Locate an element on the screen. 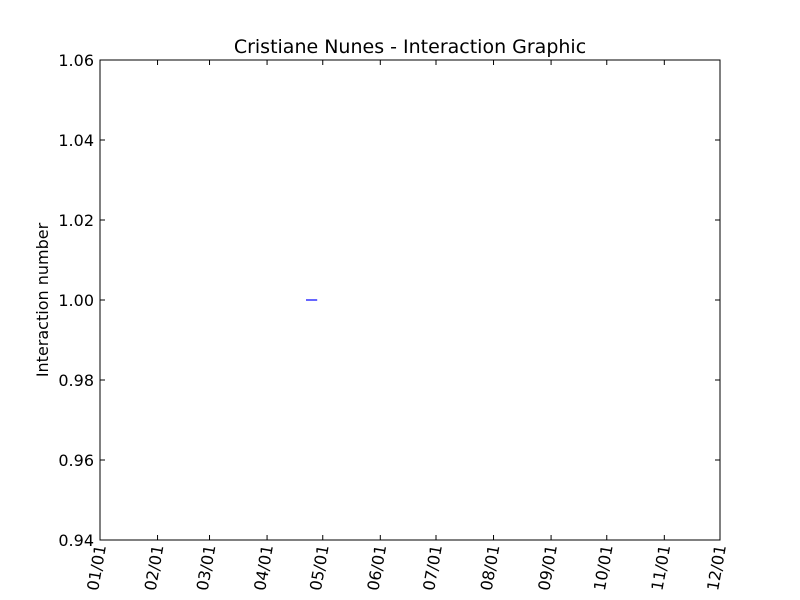 This screenshot has width=800, height=600. y-tick-label: 1.02 is located at coordinates (76, 220).